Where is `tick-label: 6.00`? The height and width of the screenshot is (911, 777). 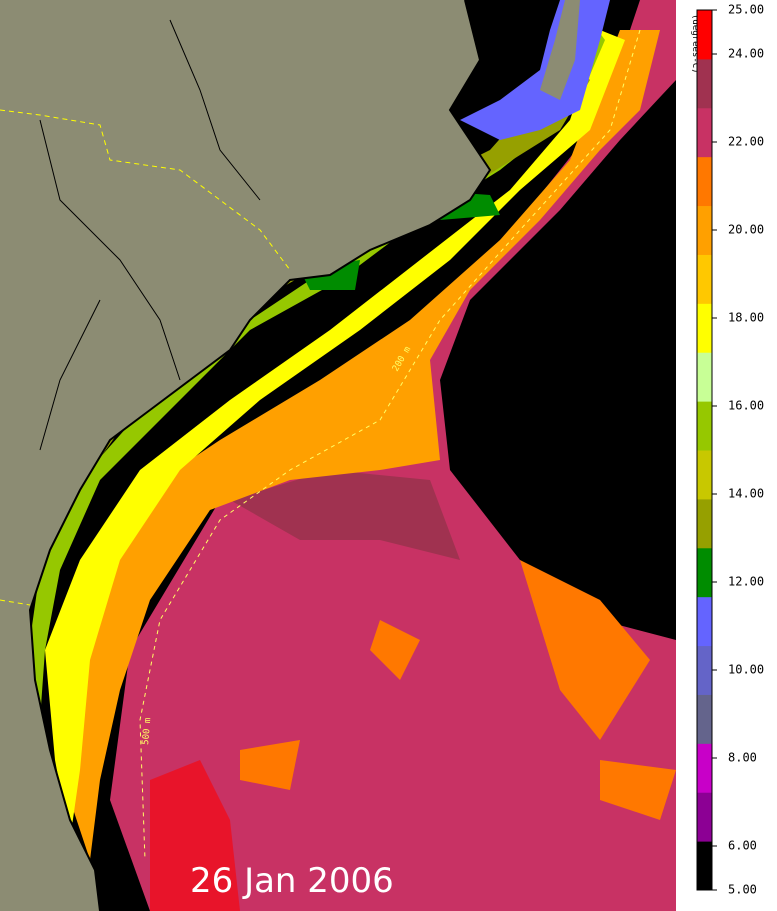 tick-label: 6.00 is located at coordinates (742, 846).